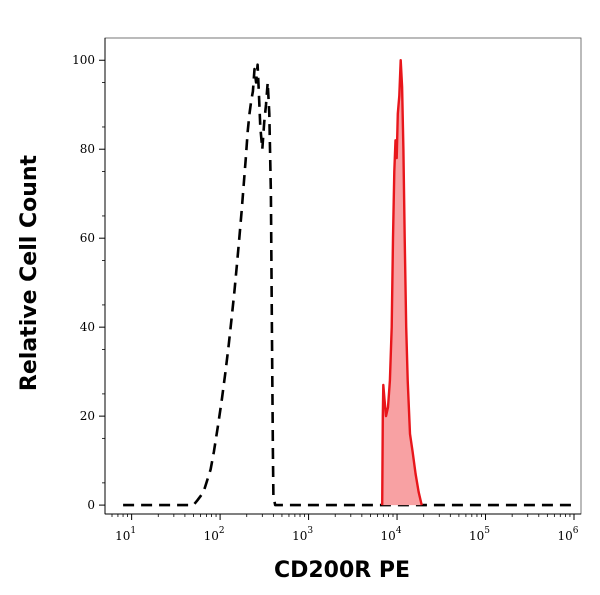  Describe the element at coordinates (222, 531) in the screenshot. I see `x-tick-exponent: 2` at that location.